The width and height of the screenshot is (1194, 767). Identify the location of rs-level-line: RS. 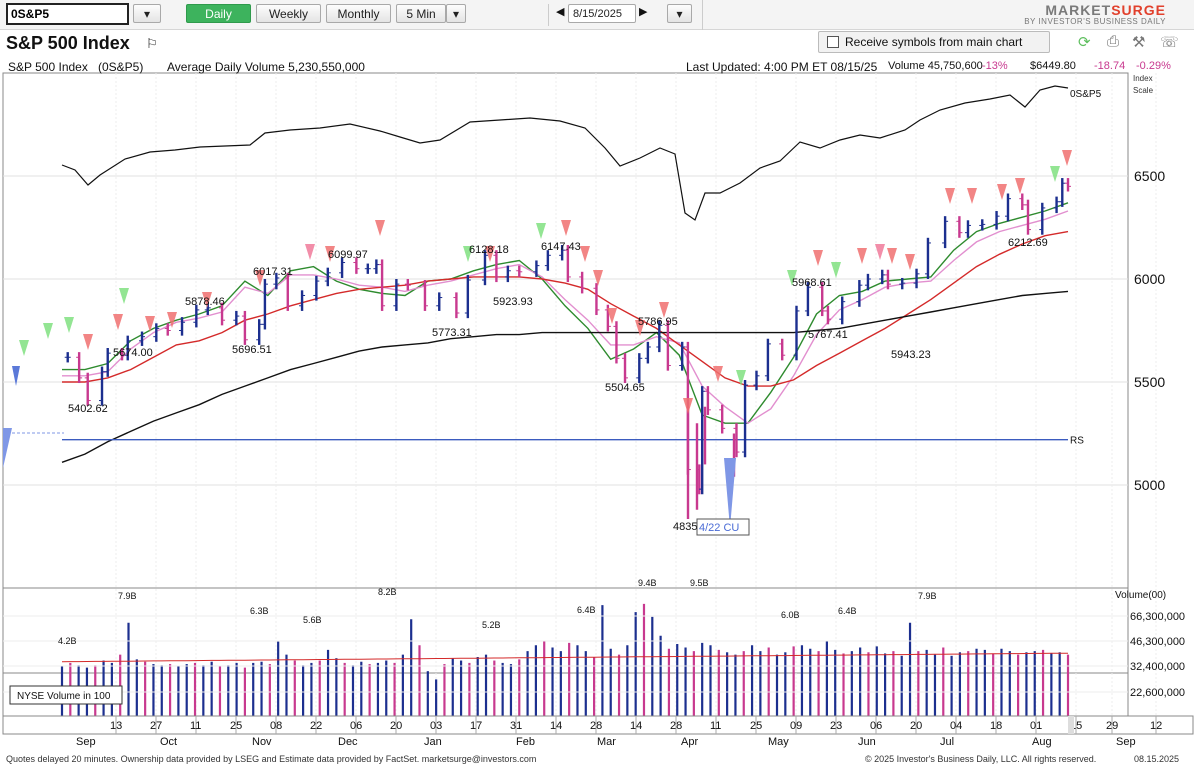
(573, 441).